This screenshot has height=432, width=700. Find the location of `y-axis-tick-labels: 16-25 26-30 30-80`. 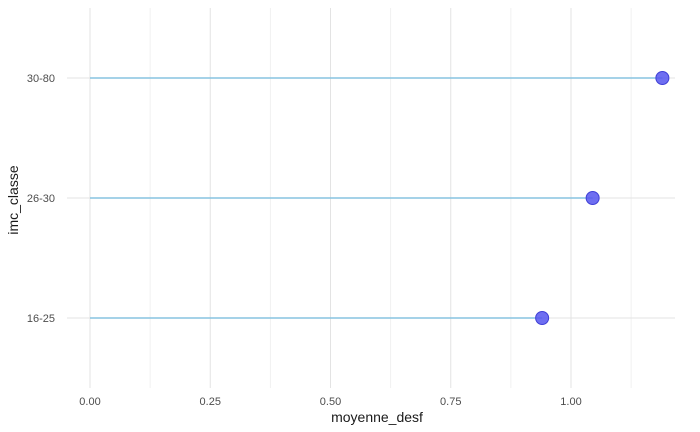

y-axis-tick-labels: 16-25 26-30 30-80 is located at coordinates (41, 199).